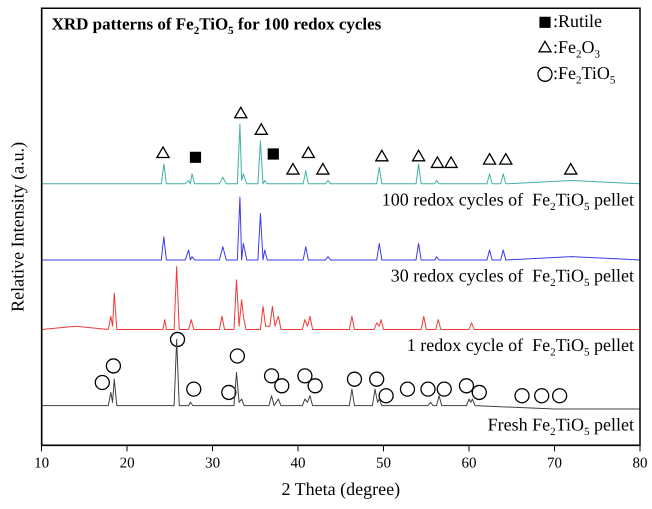 This screenshot has height=509, width=652. Describe the element at coordinates (640, 463) in the screenshot. I see `x-tick-label: 80` at that location.